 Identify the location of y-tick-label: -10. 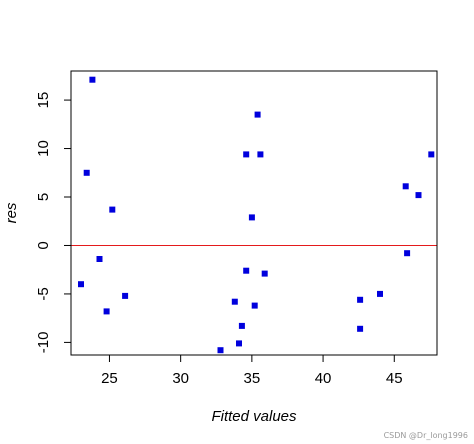
(43, 343).